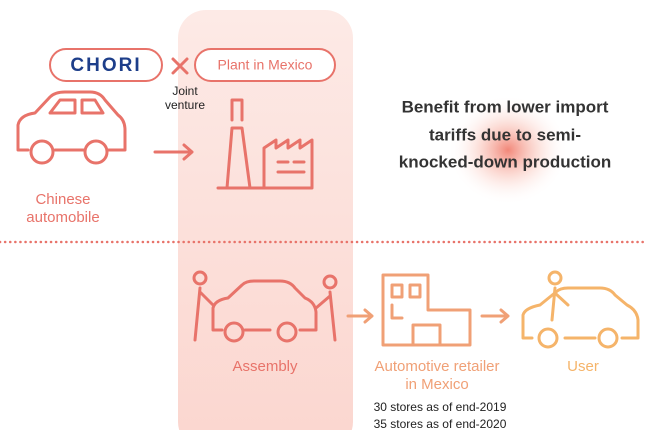 This screenshot has width=645, height=430. What do you see at coordinates (583, 366) in the screenshot?
I see `user-label: User` at bounding box center [583, 366].